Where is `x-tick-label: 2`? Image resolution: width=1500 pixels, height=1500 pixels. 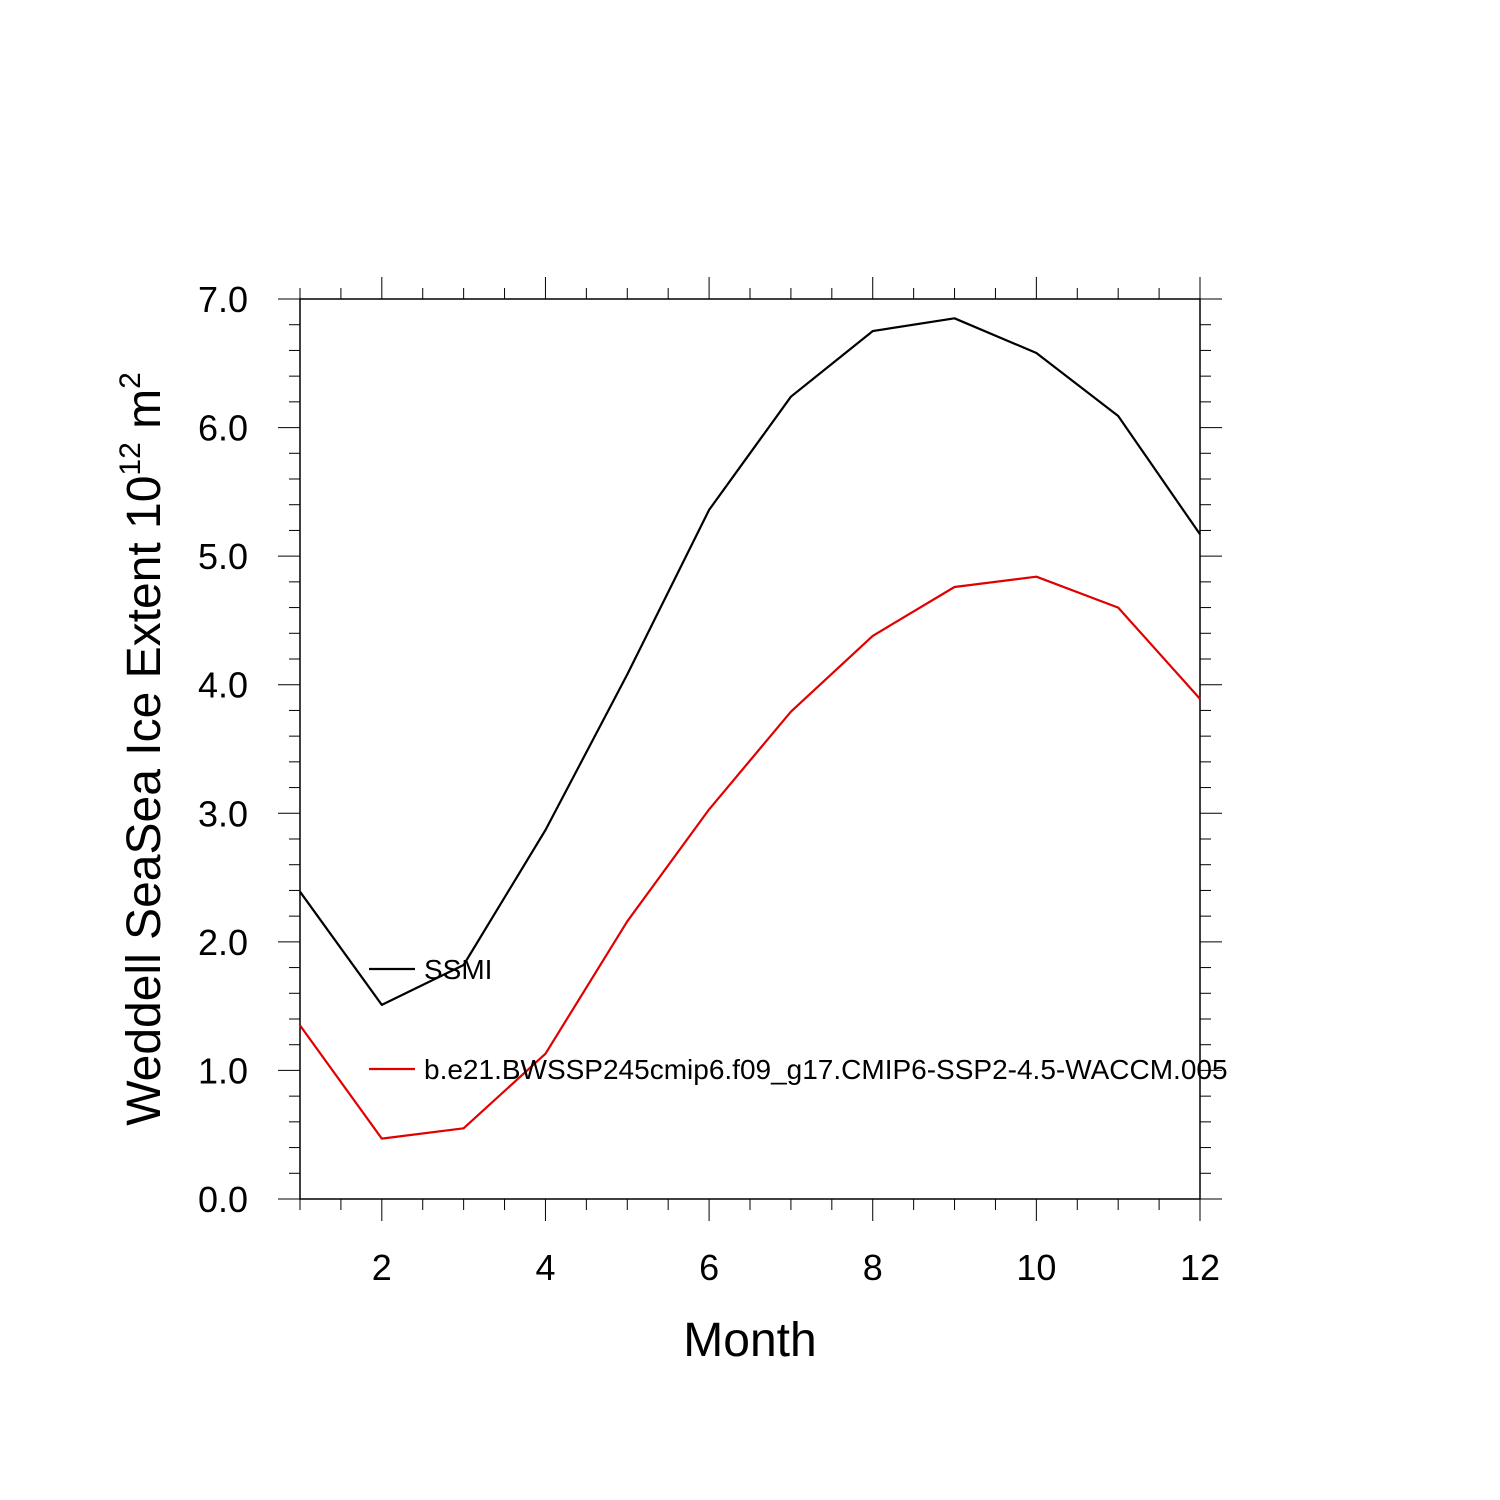 x-tick-label: 2 is located at coordinates (382, 1267).